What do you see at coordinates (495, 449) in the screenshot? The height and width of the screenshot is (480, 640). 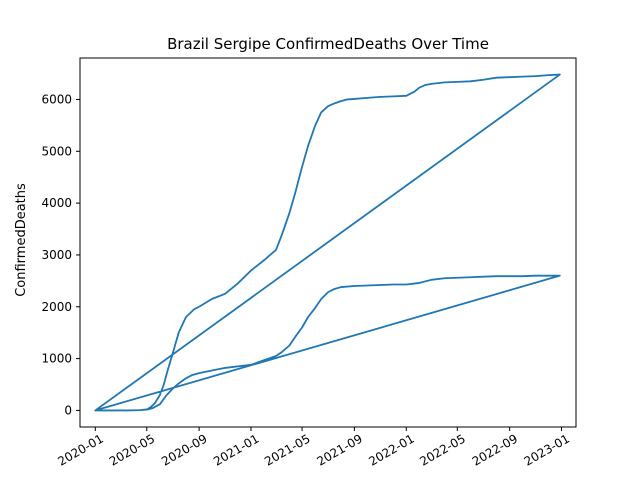 I see `x-tick-label: 2022-09` at bounding box center [495, 449].